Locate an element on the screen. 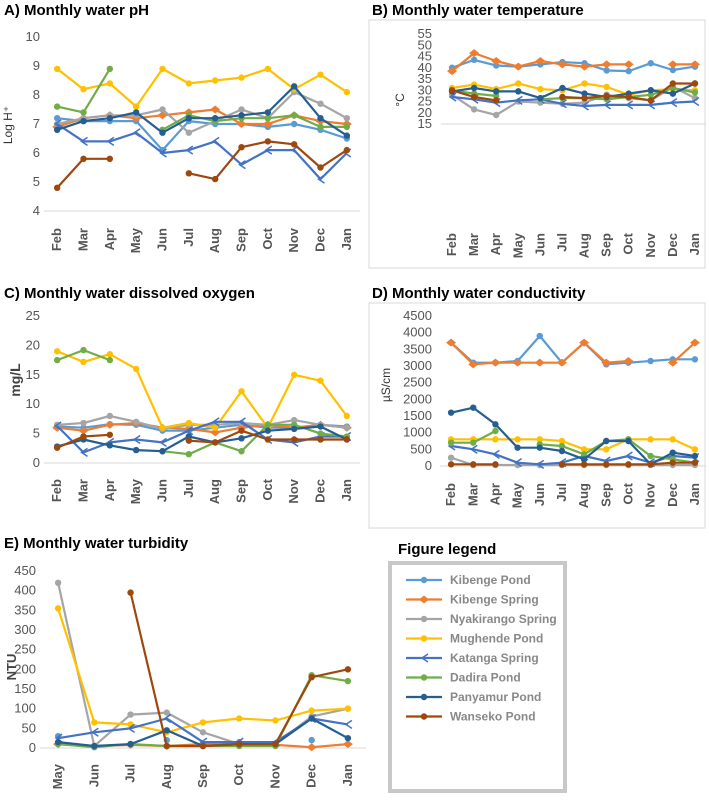 The image size is (709, 800). panel-a-nyakirango-spring-point is located at coordinates (162, 109).